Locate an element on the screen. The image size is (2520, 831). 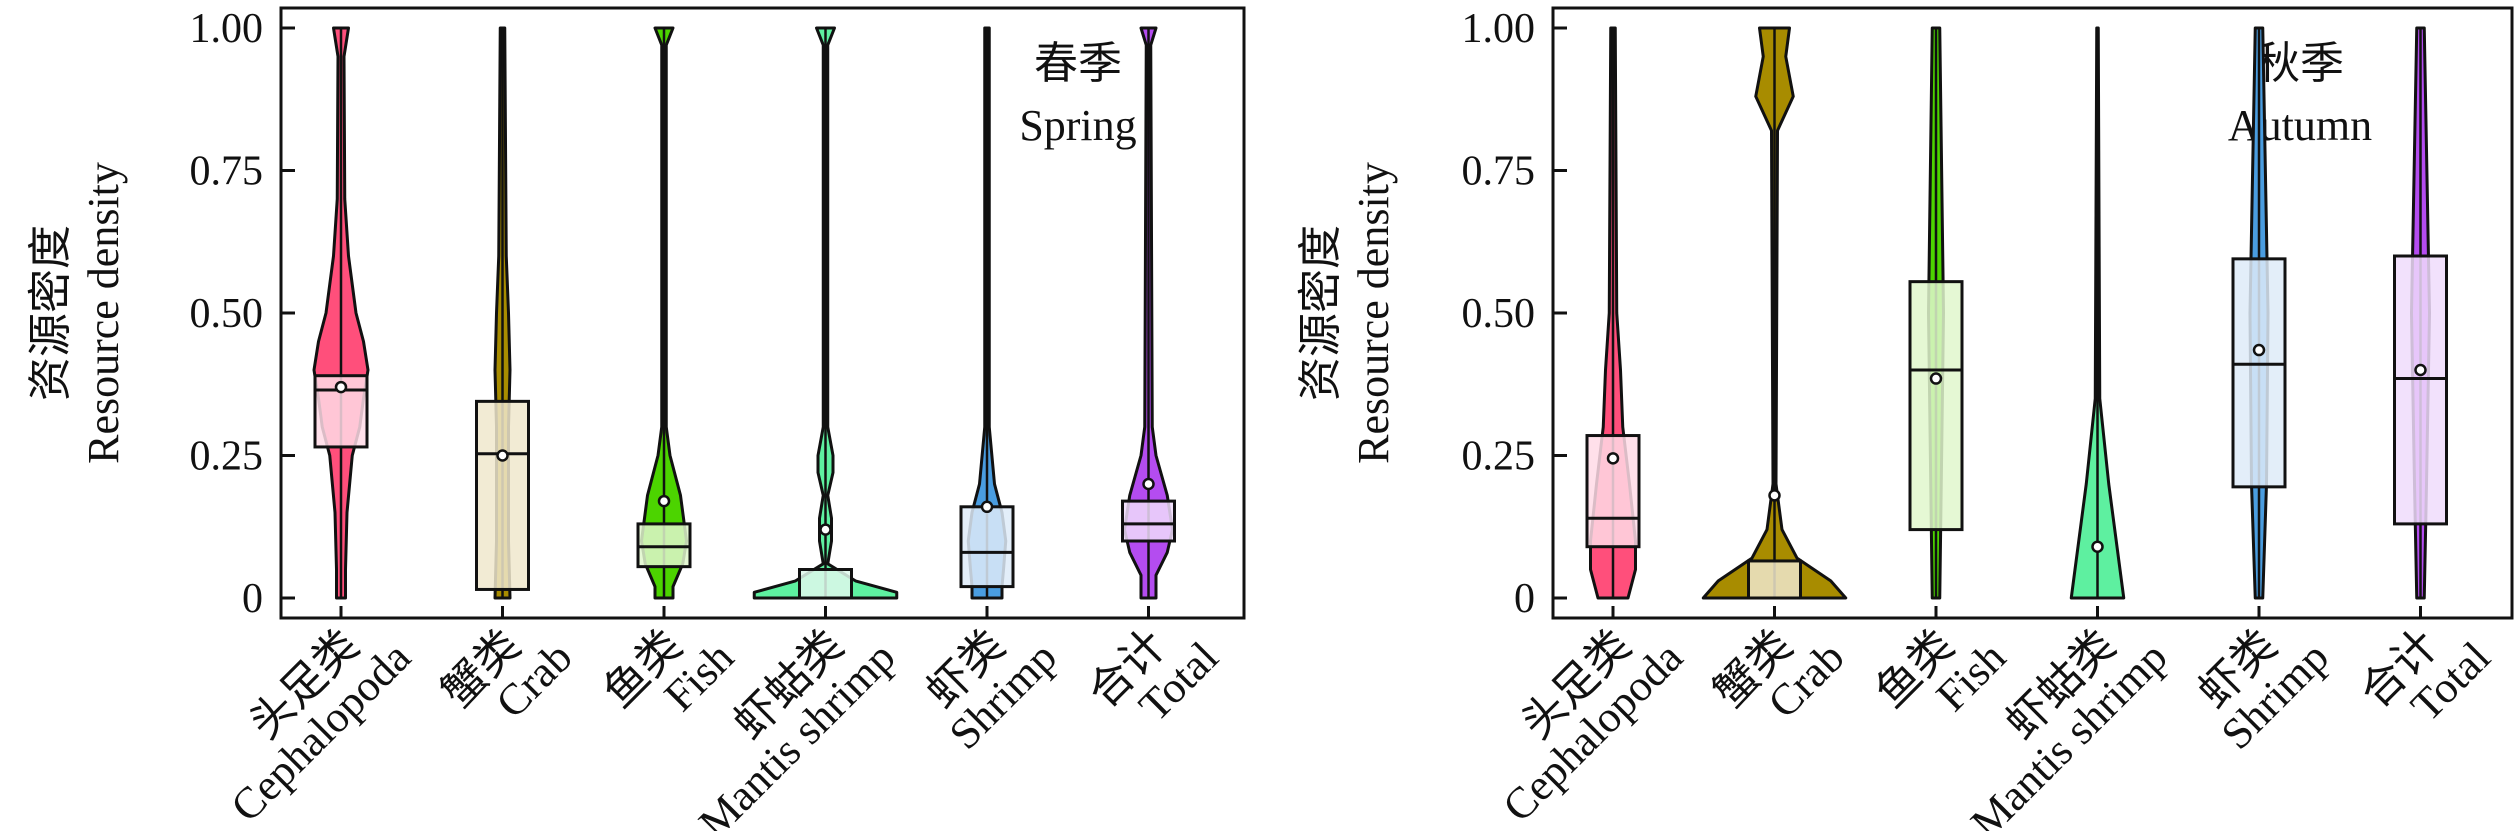
season-label-en: Spring is located at coordinates (1077, 125).